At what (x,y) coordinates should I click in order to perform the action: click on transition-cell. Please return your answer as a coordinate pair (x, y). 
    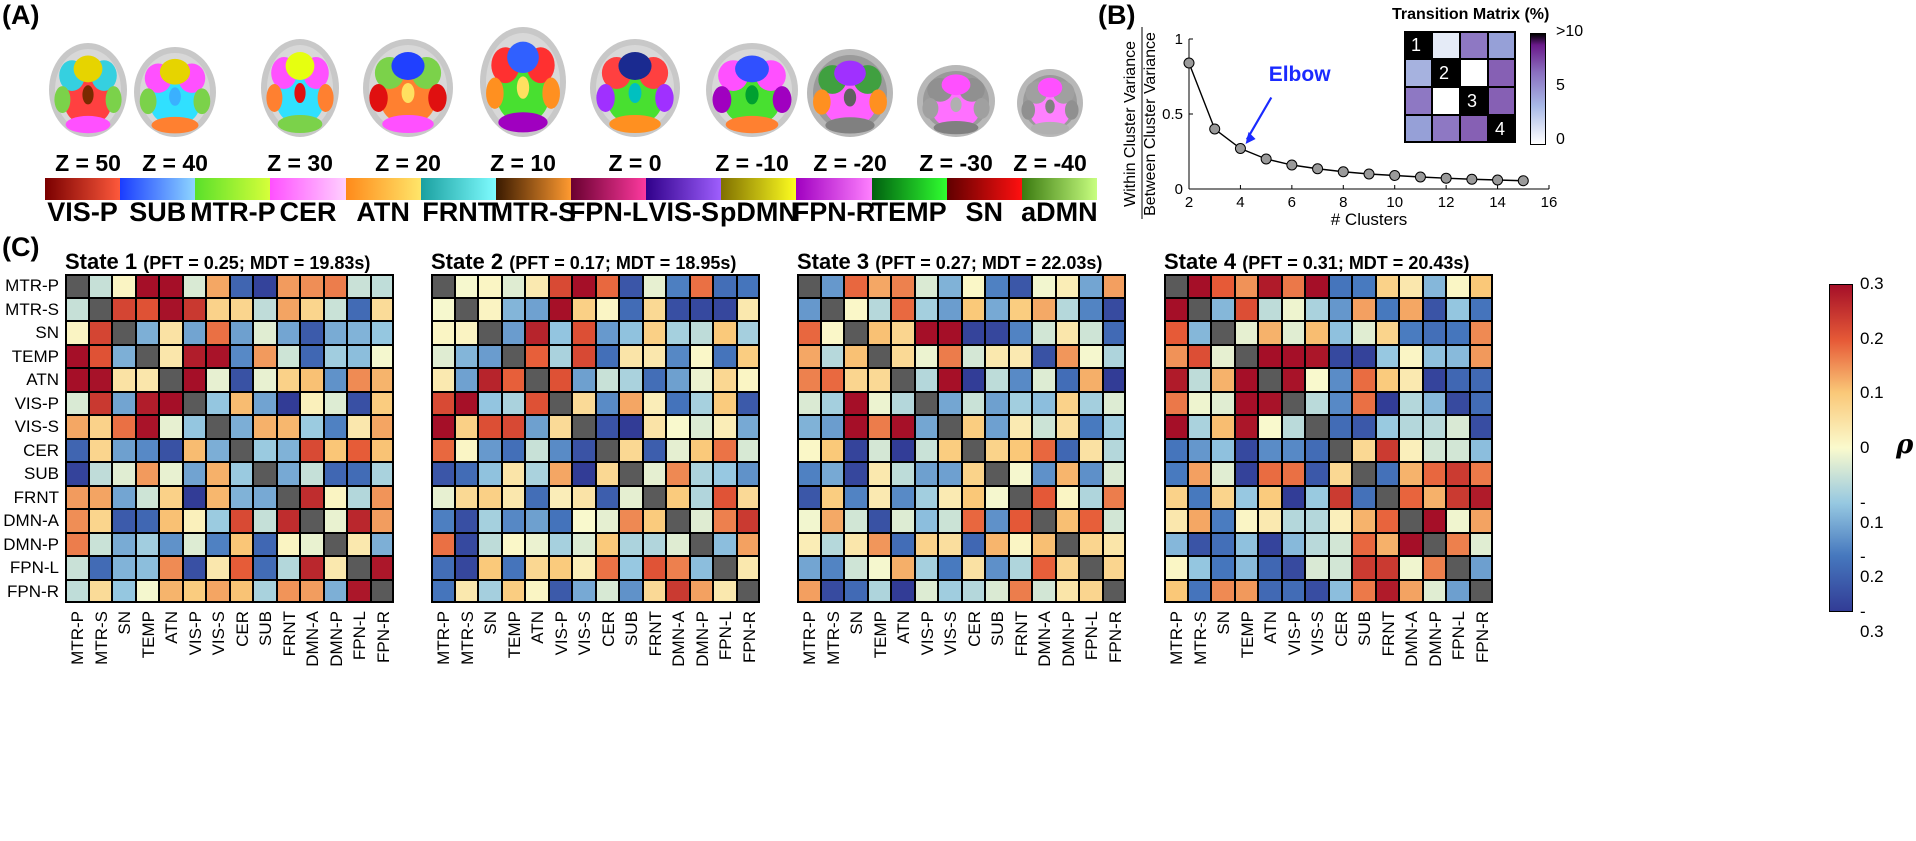
    Looking at the image, I should click on (1502, 101).